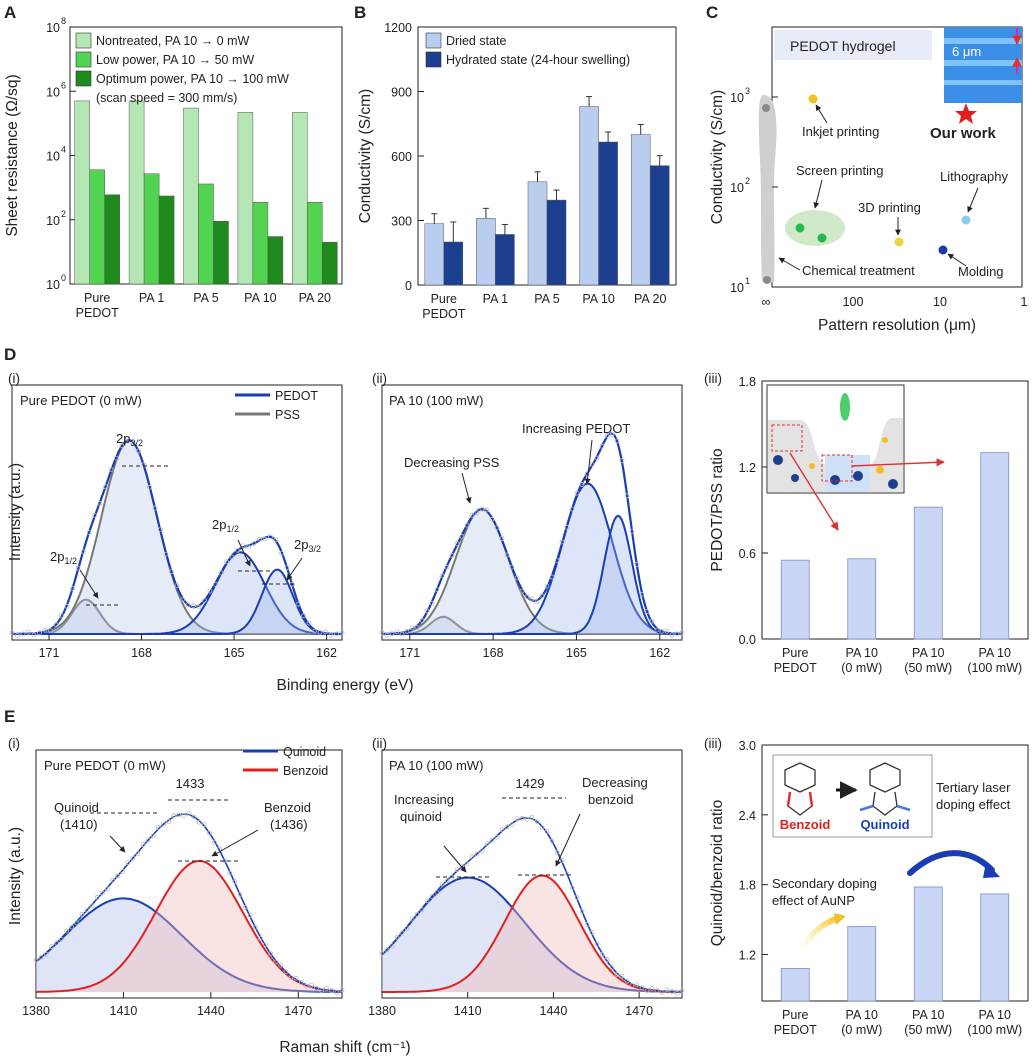 This screenshot has width=1032, height=1058. I want to click on d-ii-sublabel: (ii), so click(379, 378).